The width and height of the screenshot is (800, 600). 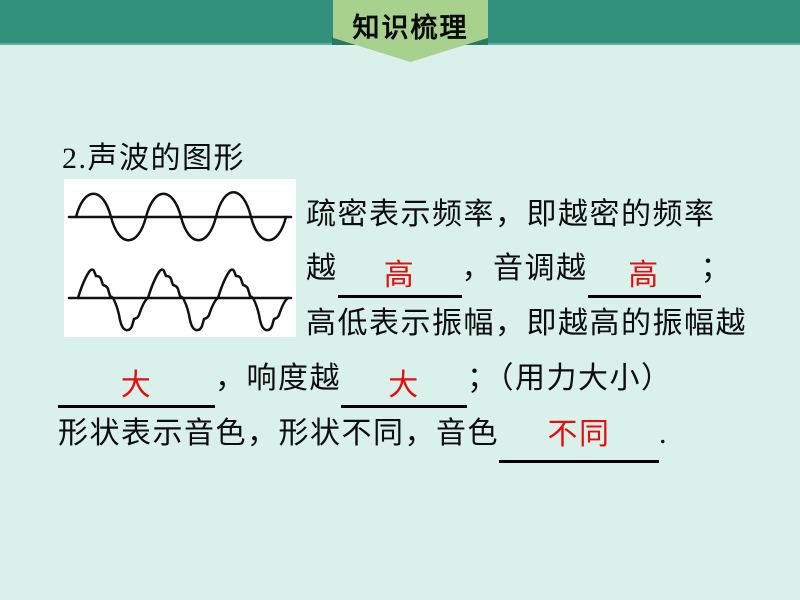 I want to click on content-line-3: 高低表示振幅，即越高的振幅越, so click(x=526, y=323).